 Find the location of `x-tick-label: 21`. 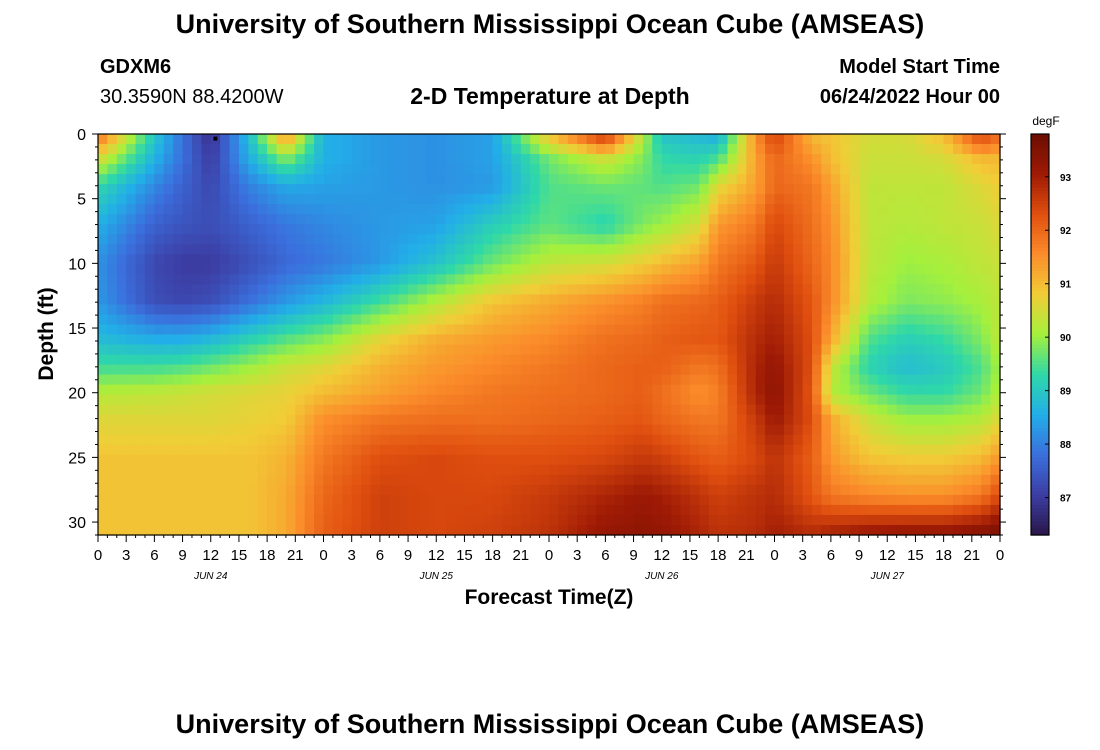

x-tick-label: 21 is located at coordinates (971, 555).